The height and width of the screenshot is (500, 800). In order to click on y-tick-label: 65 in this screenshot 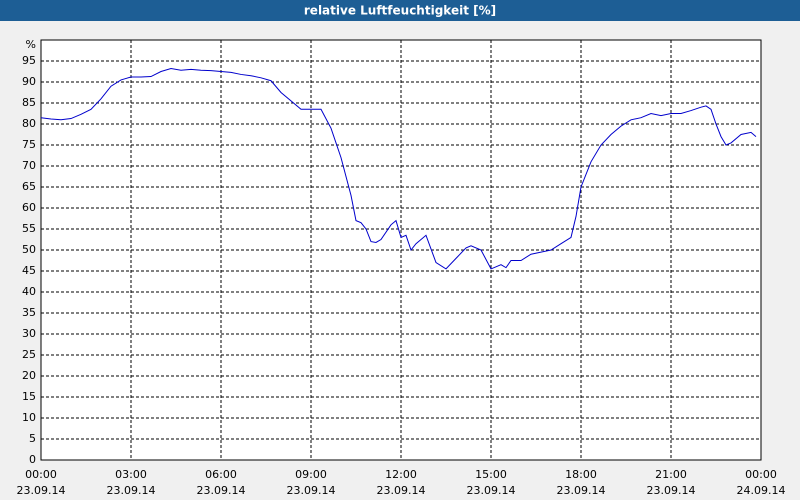, I will do `click(29, 186)`.